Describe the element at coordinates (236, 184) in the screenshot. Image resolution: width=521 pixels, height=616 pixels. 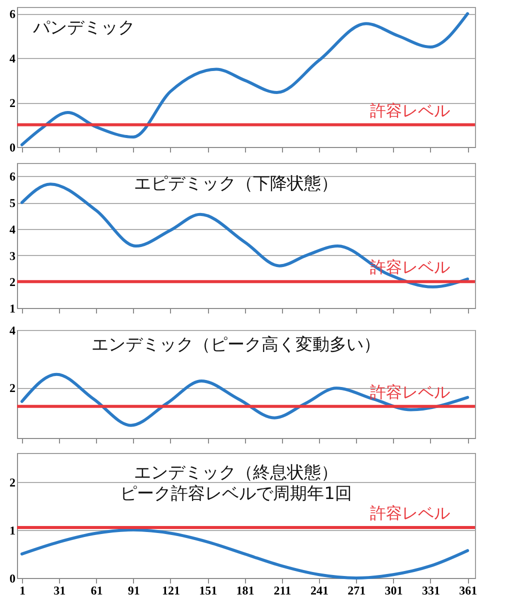
I see `text: エピデミック（下降状態）` at that location.